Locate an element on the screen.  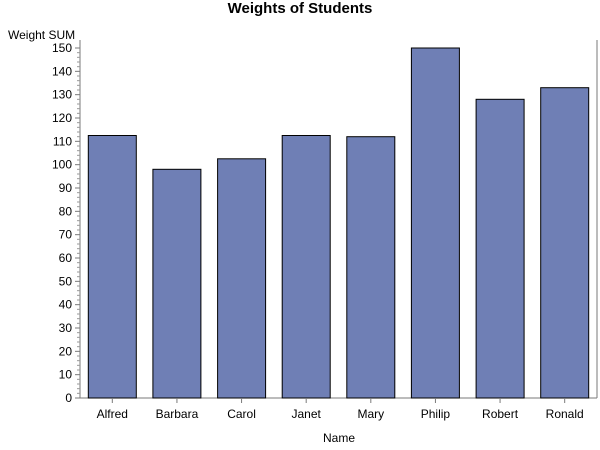
bar-philip is located at coordinates (435, 223).